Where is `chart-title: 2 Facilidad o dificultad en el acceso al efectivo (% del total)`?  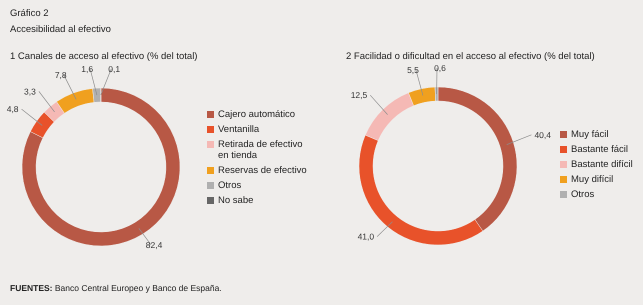 chart-title: 2 Facilidad o dificultad en el acceso al efectivo (% del total) is located at coordinates (470, 56).